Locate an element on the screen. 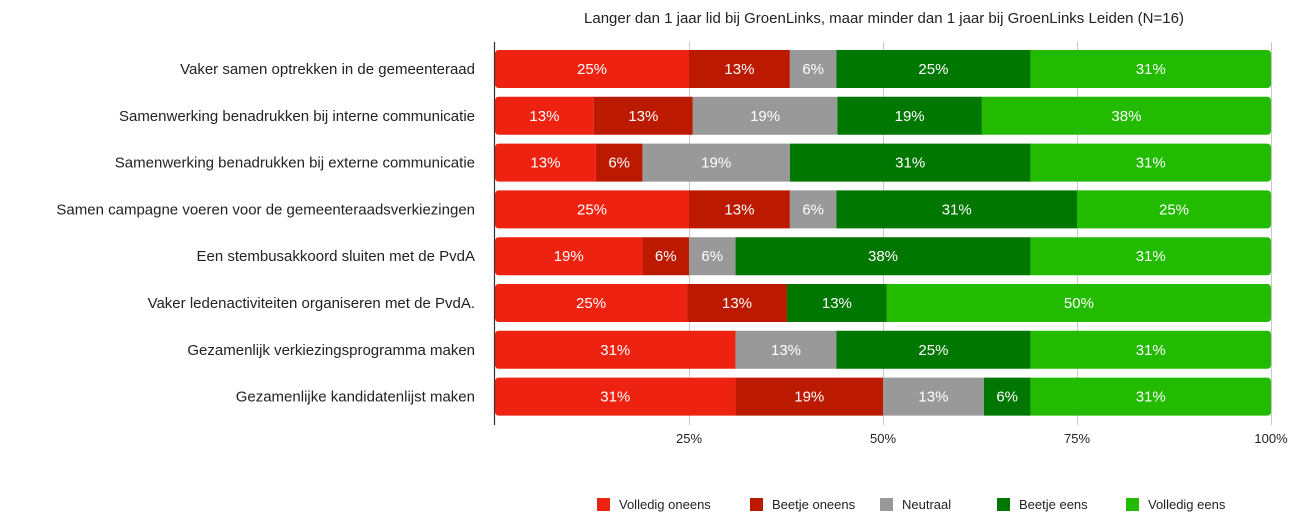 Image resolution: width=1306 pixels, height=515 pixels. category-label: Vaker samen optrekken in de gemeenteraad is located at coordinates (327, 69).